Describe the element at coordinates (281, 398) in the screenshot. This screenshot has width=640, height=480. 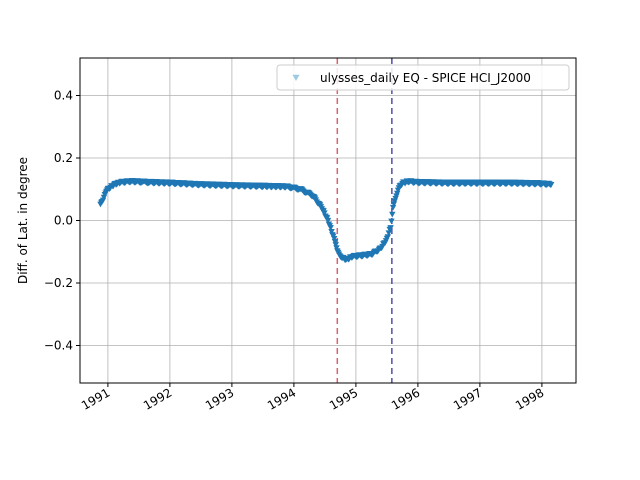
I see `x-tick-label: 1994` at that location.